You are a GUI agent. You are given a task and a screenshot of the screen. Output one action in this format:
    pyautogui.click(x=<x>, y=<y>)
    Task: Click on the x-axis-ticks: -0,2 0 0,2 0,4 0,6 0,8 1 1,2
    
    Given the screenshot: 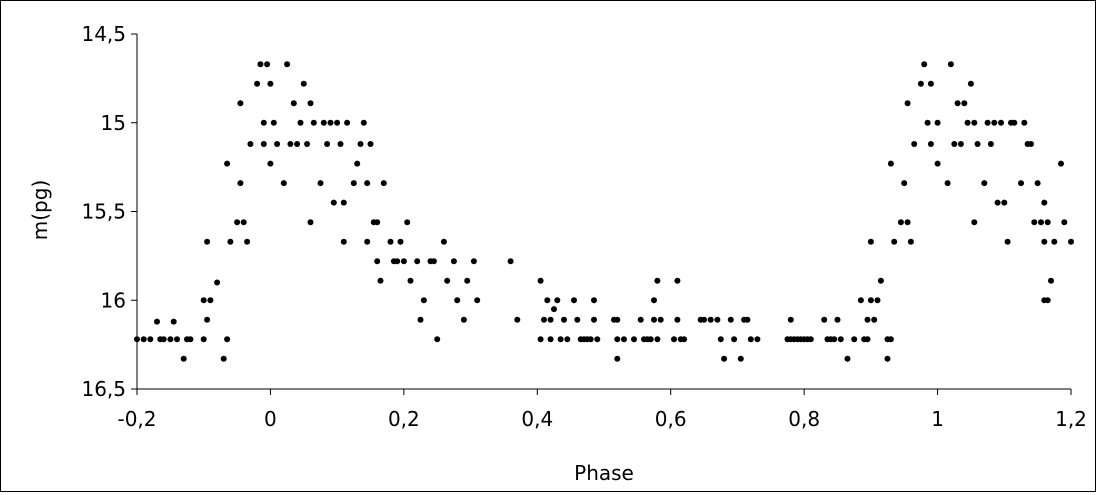 What is the action you would take?
    pyautogui.click(x=602, y=410)
    